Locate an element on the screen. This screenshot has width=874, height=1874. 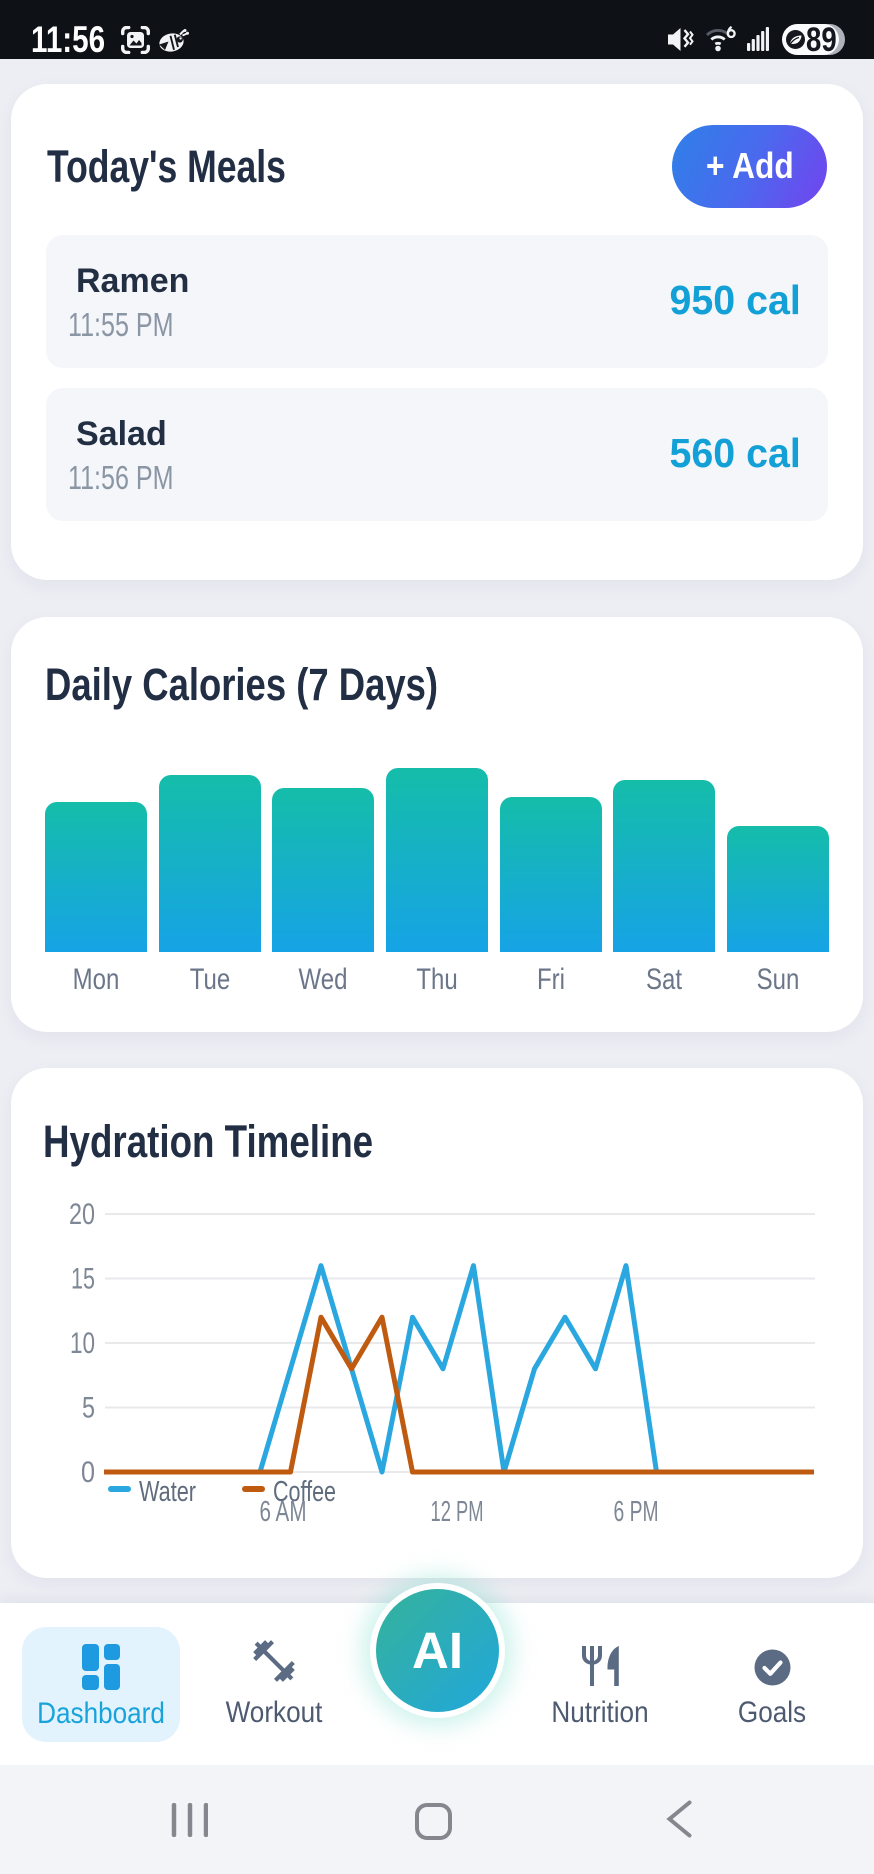
svg-text: 12 PM is located at coordinates (457, 1512).